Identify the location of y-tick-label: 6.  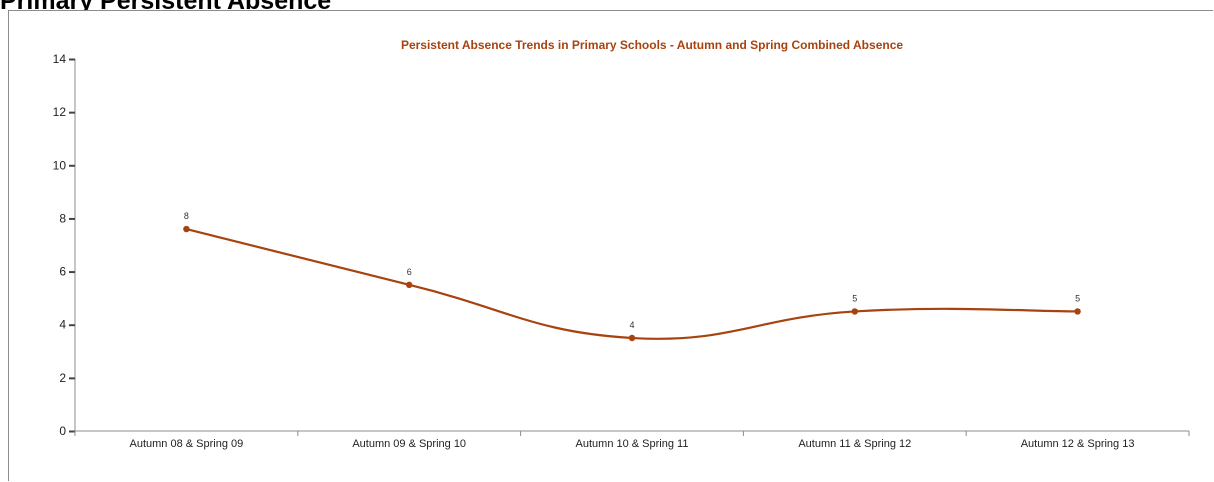
(62, 272).